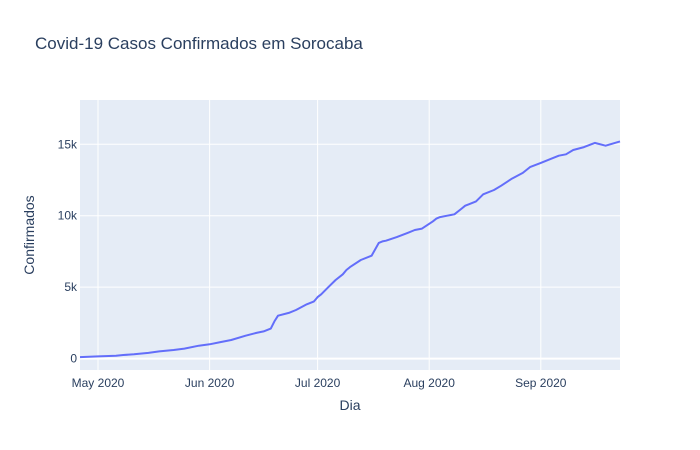 The width and height of the screenshot is (700, 450). Describe the element at coordinates (71, 287) in the screenshot. I see `y-tick-label: 5k` at that location.